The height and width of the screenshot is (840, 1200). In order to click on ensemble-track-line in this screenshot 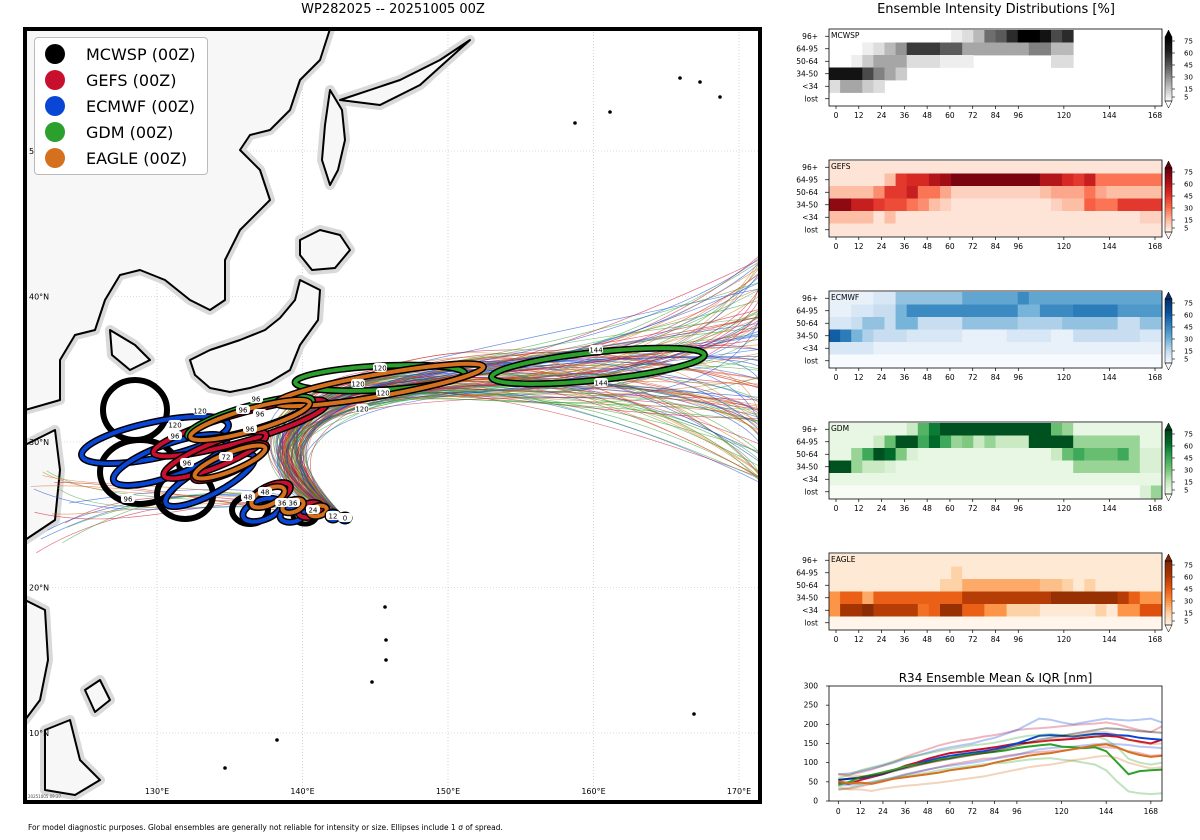, I will do `click(521, 428)`.